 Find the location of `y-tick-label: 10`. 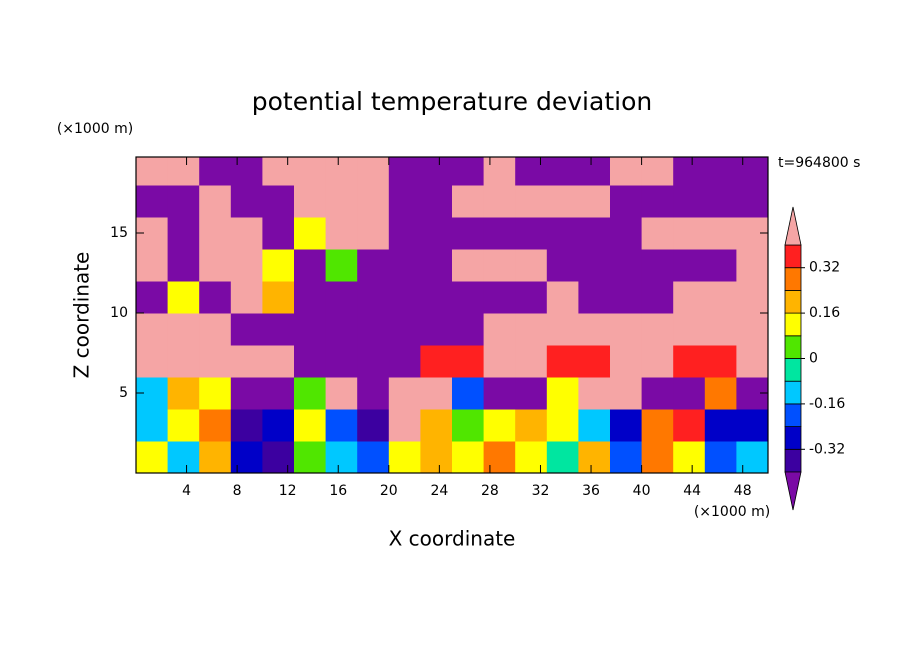

y-tick-label: 10 is located at coordinates (119, 313).